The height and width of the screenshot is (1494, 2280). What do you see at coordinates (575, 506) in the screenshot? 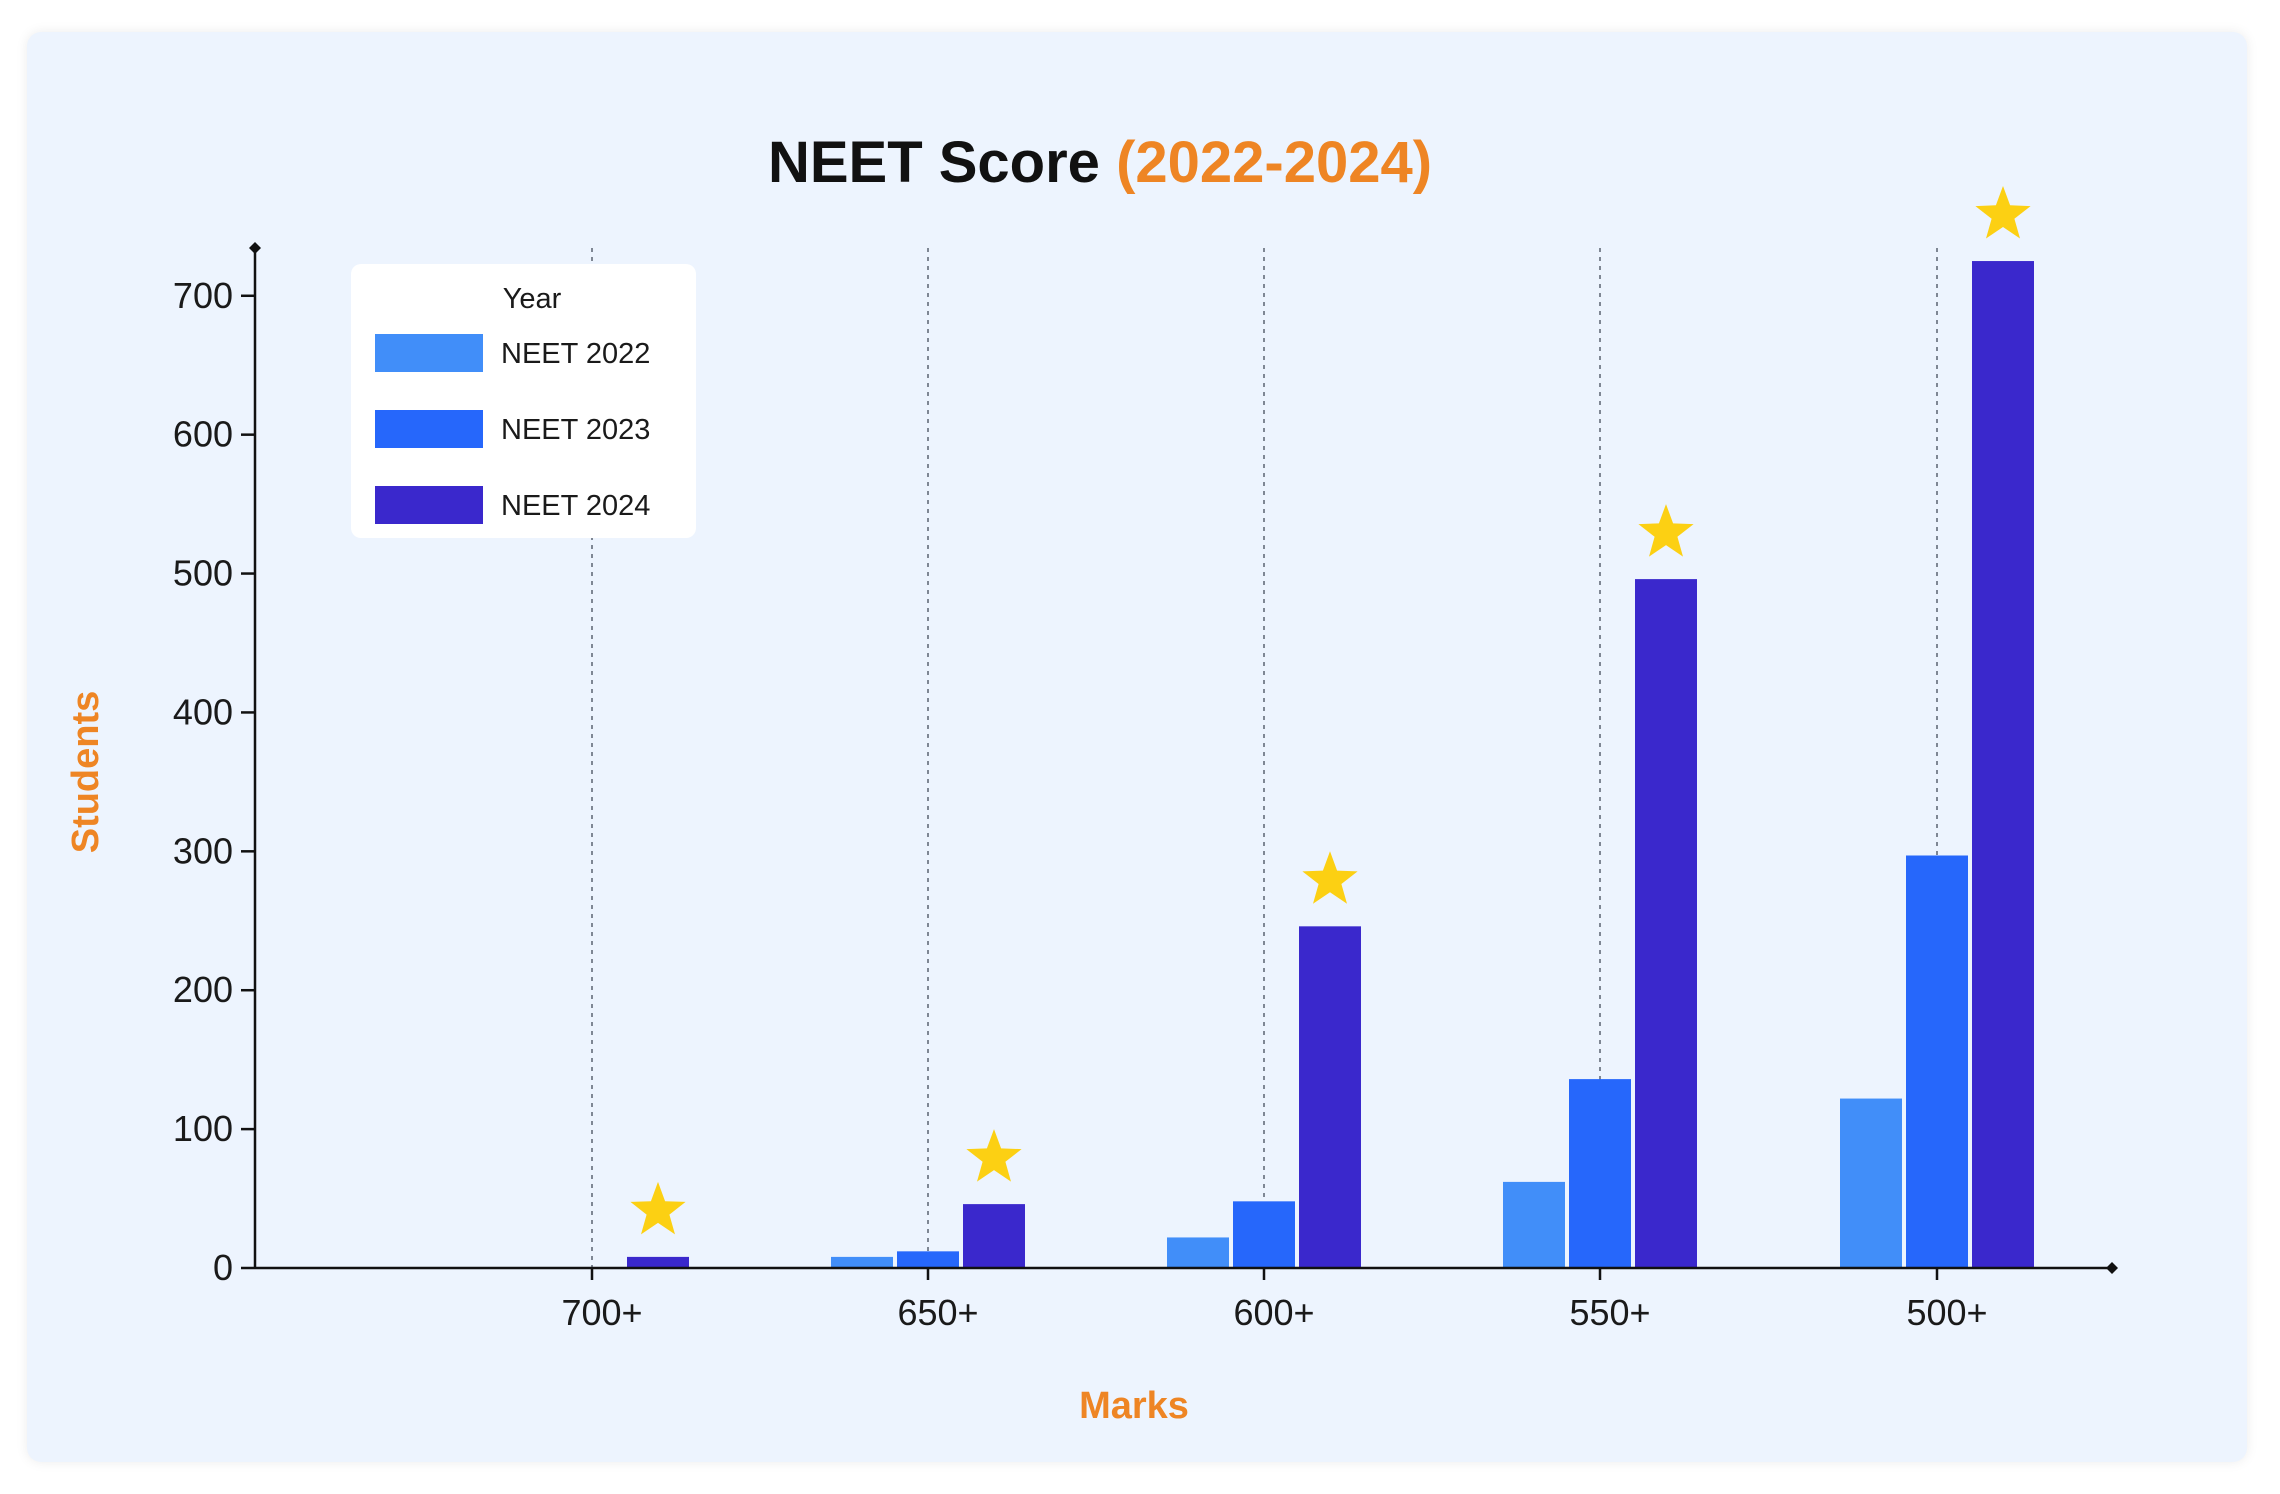
I see `legend-label: NEET 2024` at bounding box center [575, 506].